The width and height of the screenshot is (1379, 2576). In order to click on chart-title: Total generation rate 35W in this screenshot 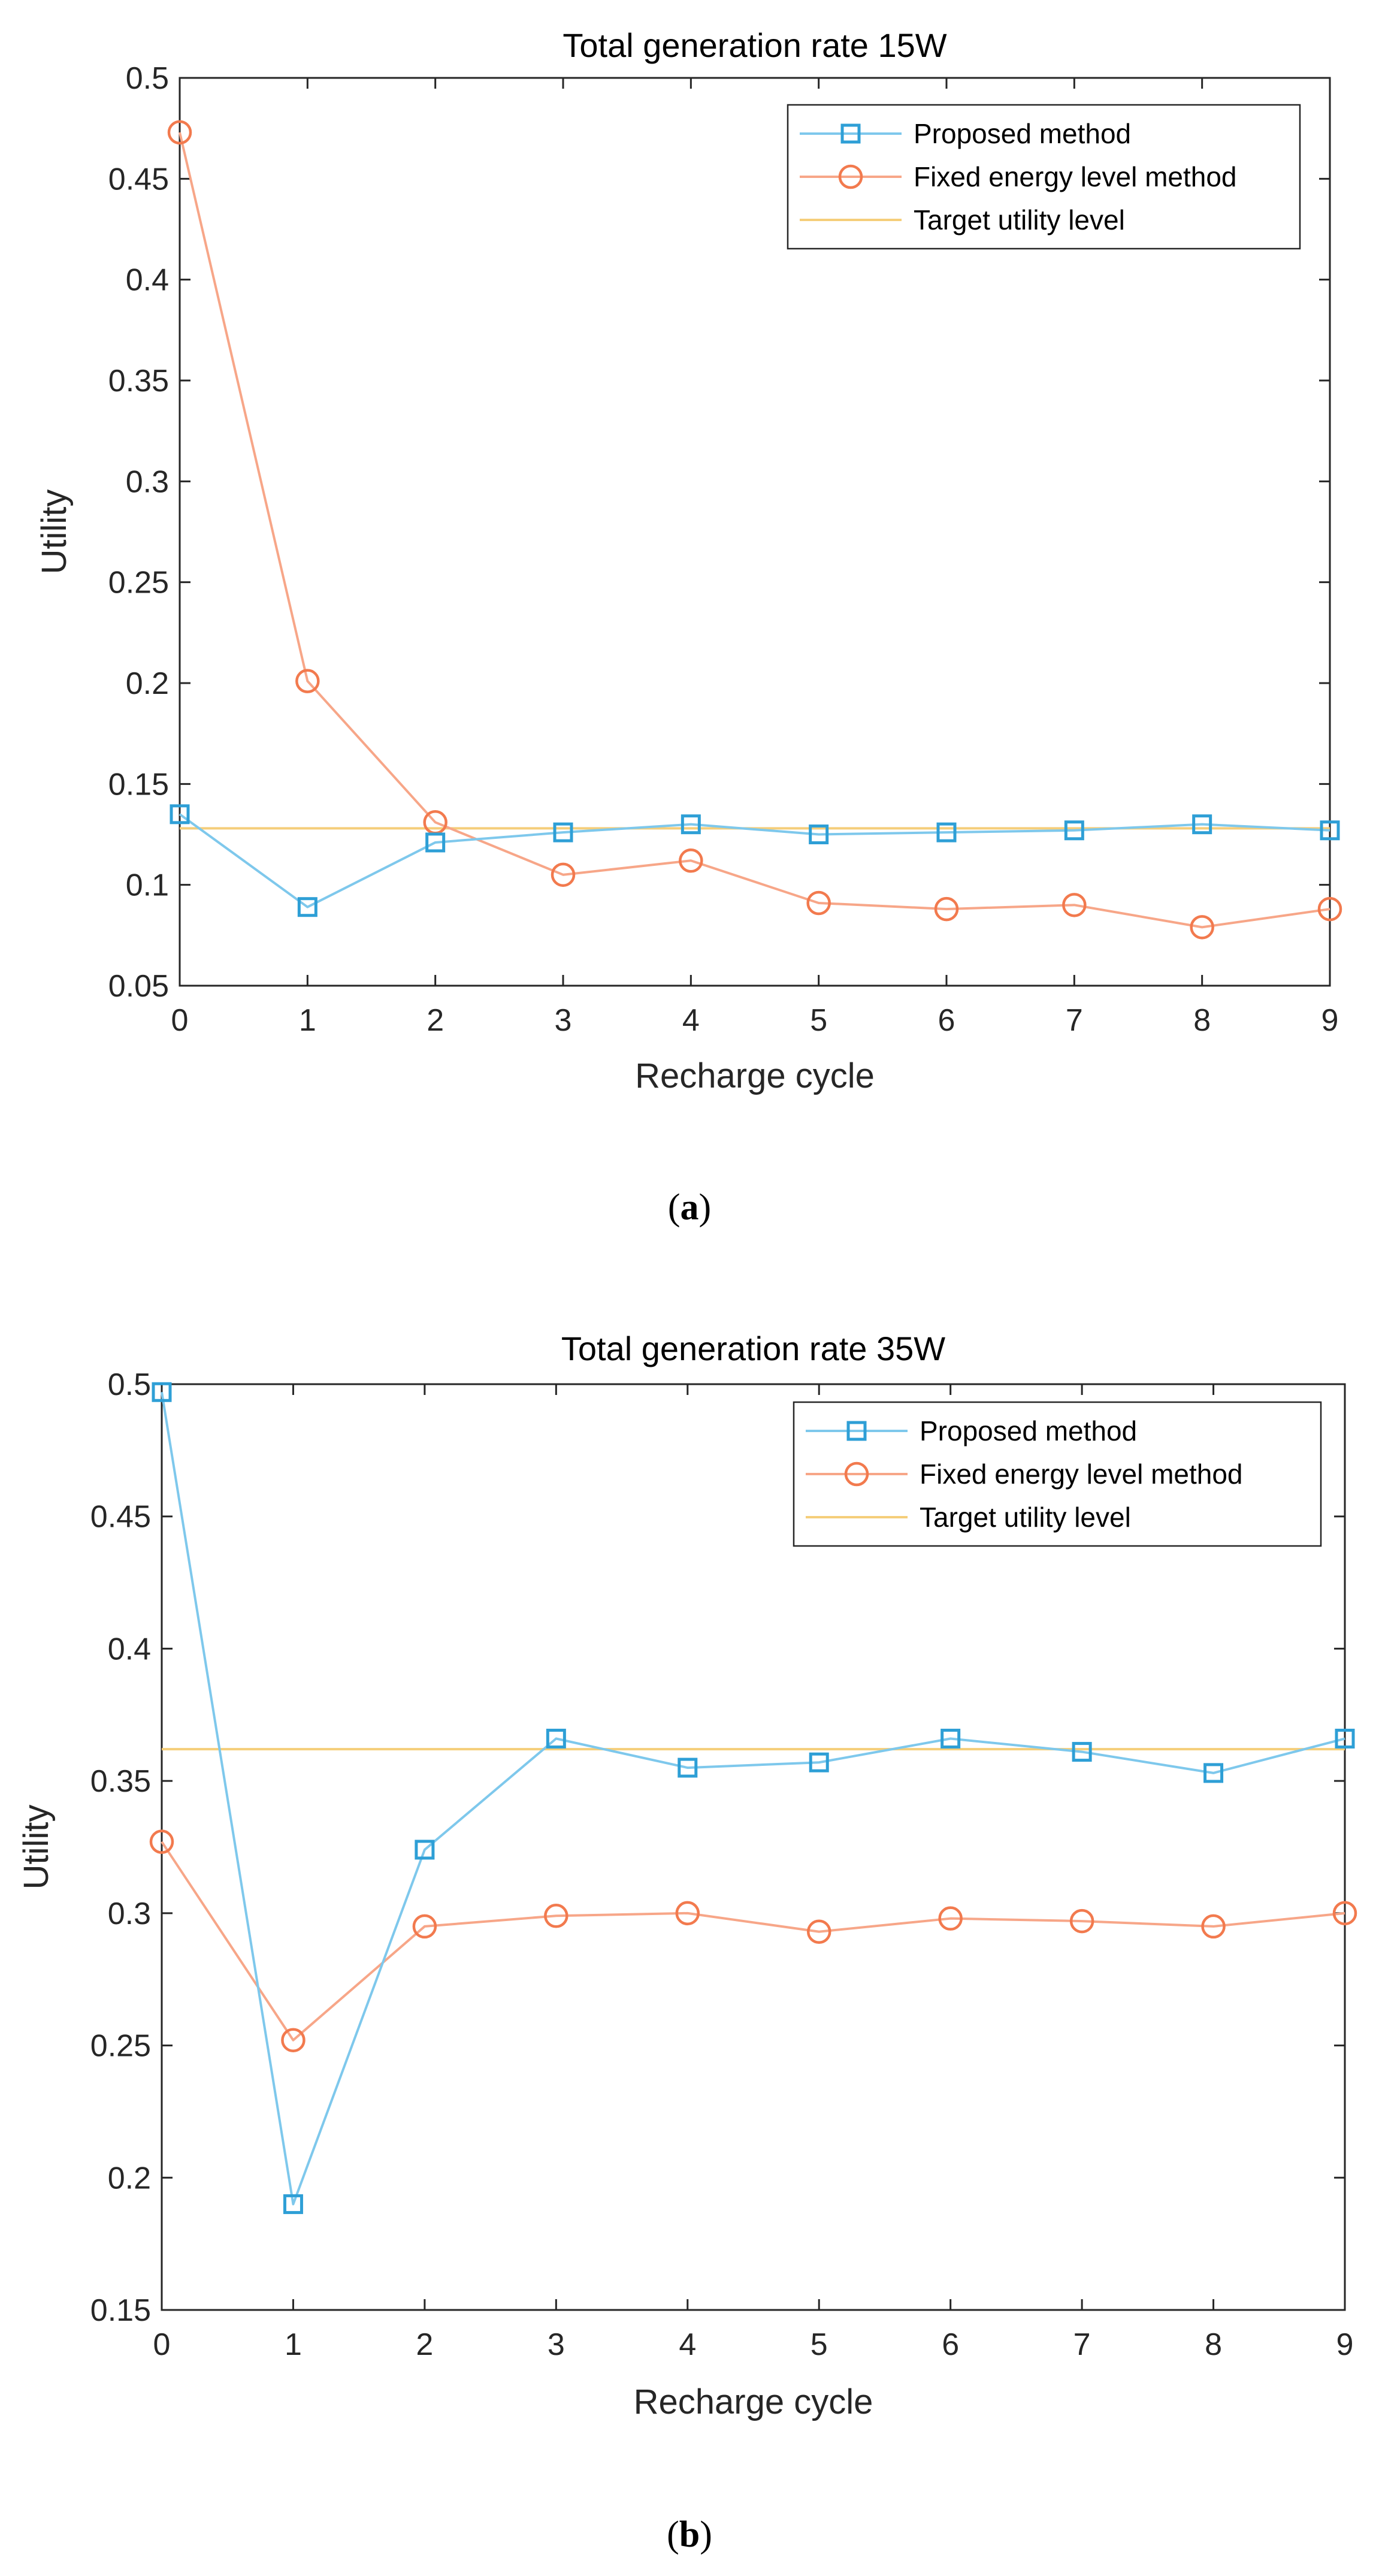, I will do `click(753, 1349)`.